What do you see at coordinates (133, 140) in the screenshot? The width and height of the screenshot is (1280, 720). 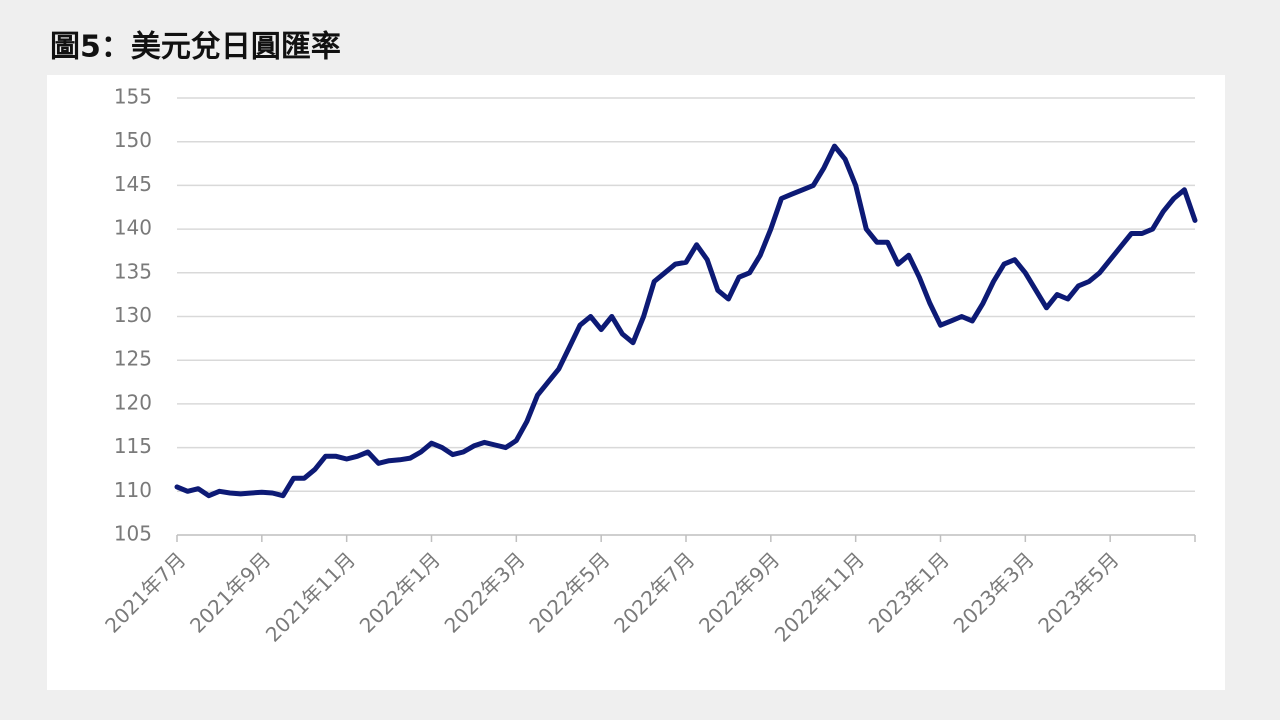 I see `y-tick-label: 150` at bounding box center [133, 140].